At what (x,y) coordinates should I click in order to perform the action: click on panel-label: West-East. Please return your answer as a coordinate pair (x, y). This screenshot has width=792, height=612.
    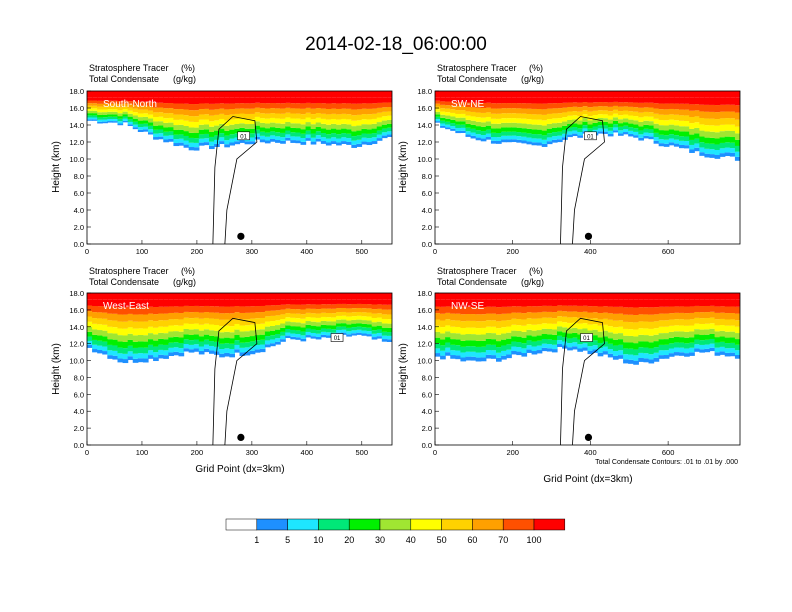
    Looking at the image, I should click on (126, 306).